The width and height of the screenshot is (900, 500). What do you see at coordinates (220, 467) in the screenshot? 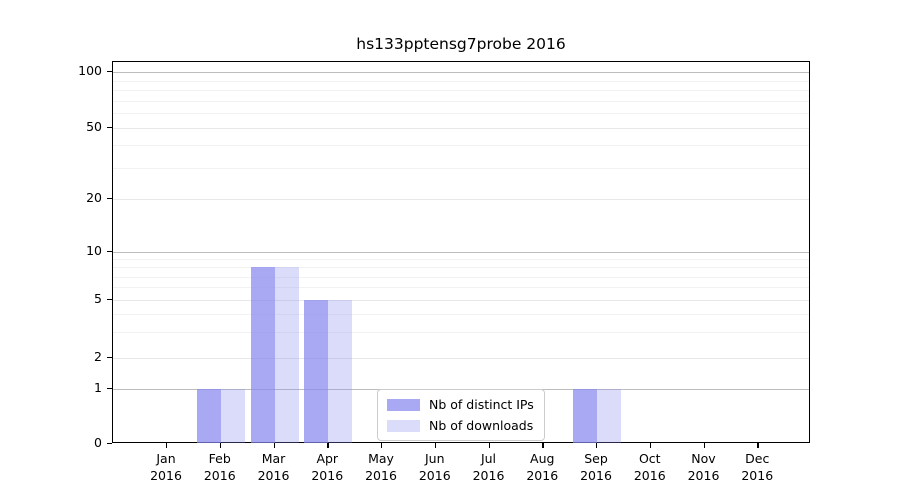
I see `x-tick-label-feb: Feb 2016` at bounding box center [220, 467].